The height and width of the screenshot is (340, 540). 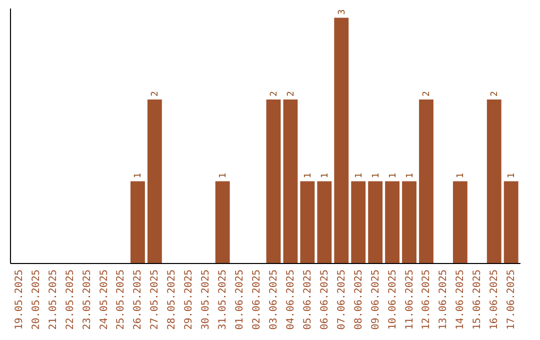 What do you see at coordinates (308, 300) in the screenshot?
I see `x-tick-label: 05.06.2025` at bounding box center [308, 300].